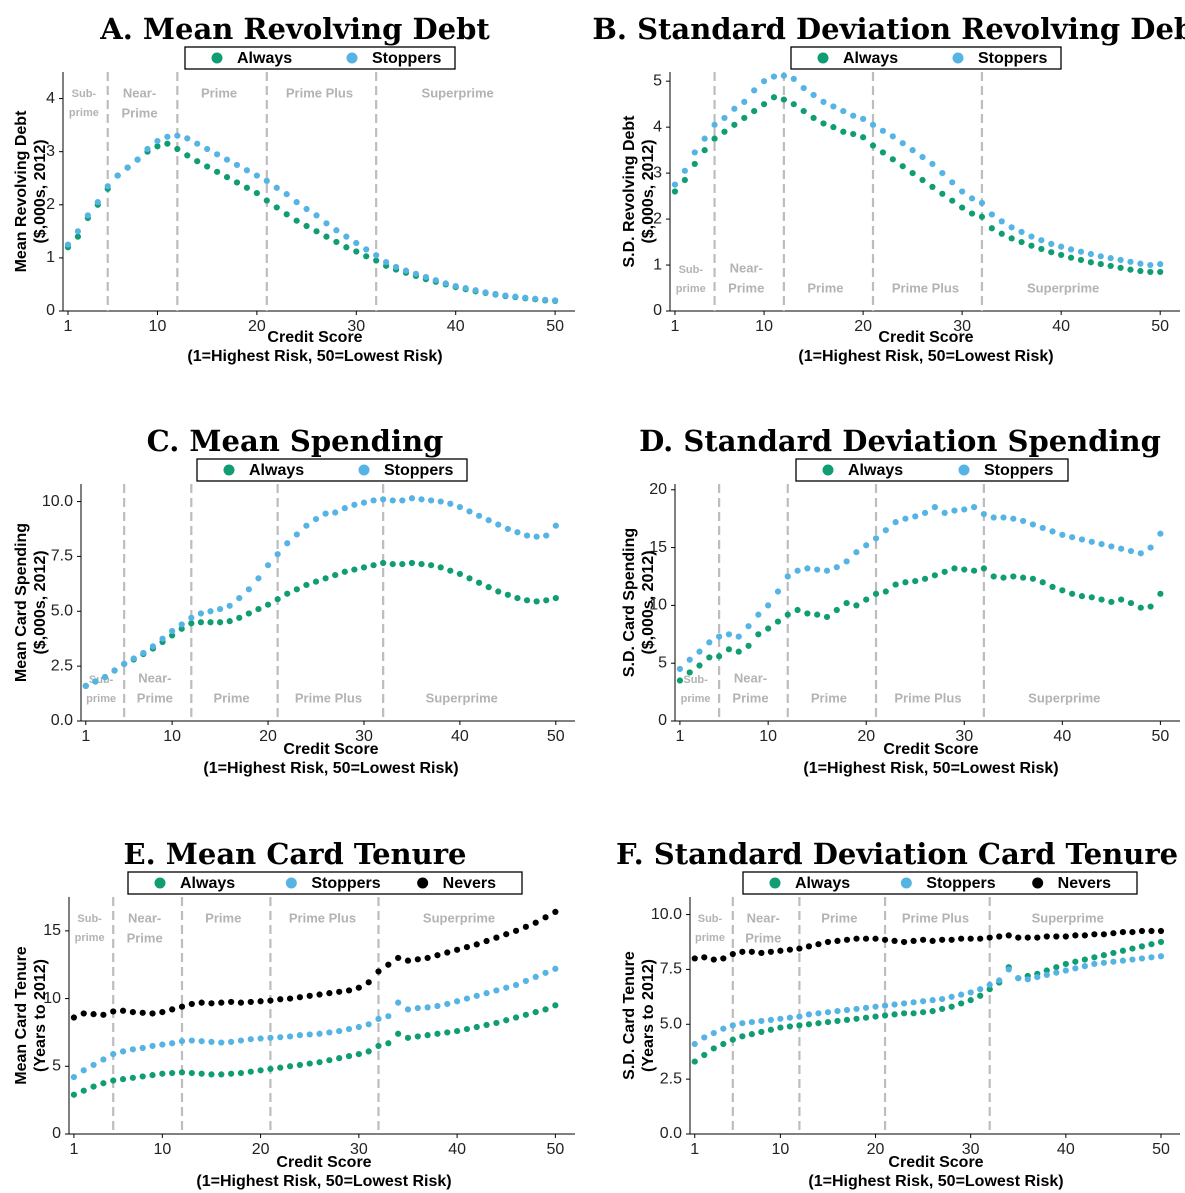 The image size is (1185, 1193). What do you see at coordinates (875, 470) in the screenshot?
I see `legend-label-always: Always` at bounding box center [875, 470].